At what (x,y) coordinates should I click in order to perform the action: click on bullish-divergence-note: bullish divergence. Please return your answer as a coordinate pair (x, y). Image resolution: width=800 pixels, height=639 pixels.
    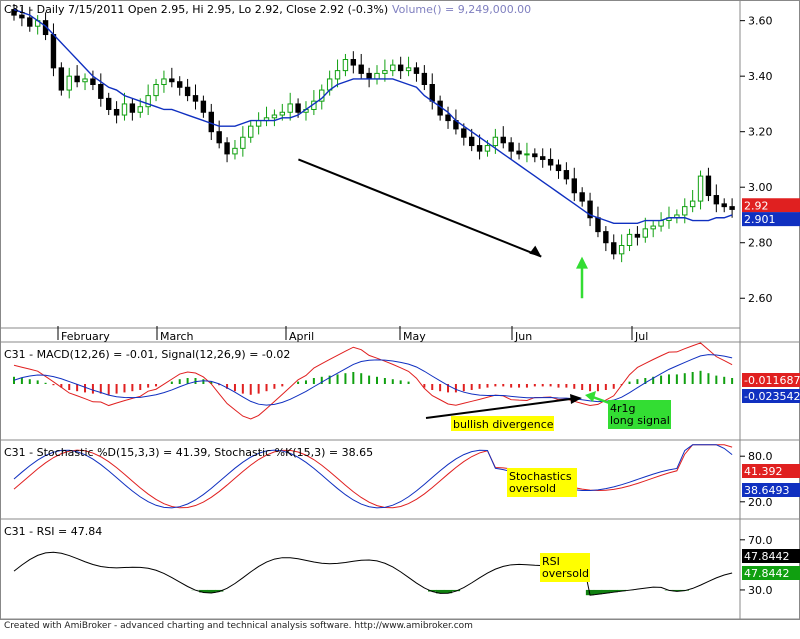
    Looking at the image, I should click on (503, 424).